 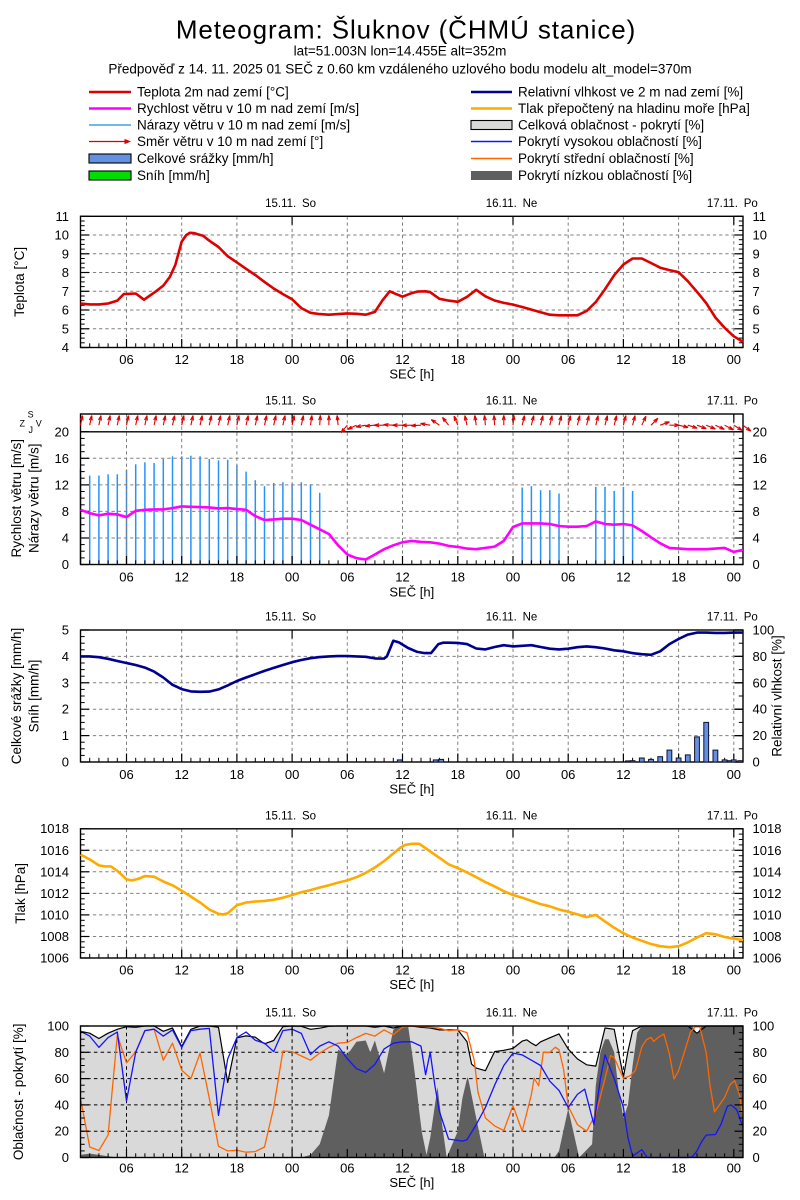 What do you see at coordinates (606, 158) in the screenshot?
I see `svg-text: Pokrytí střední oblačností [%]` at bounding box center [606, 158].